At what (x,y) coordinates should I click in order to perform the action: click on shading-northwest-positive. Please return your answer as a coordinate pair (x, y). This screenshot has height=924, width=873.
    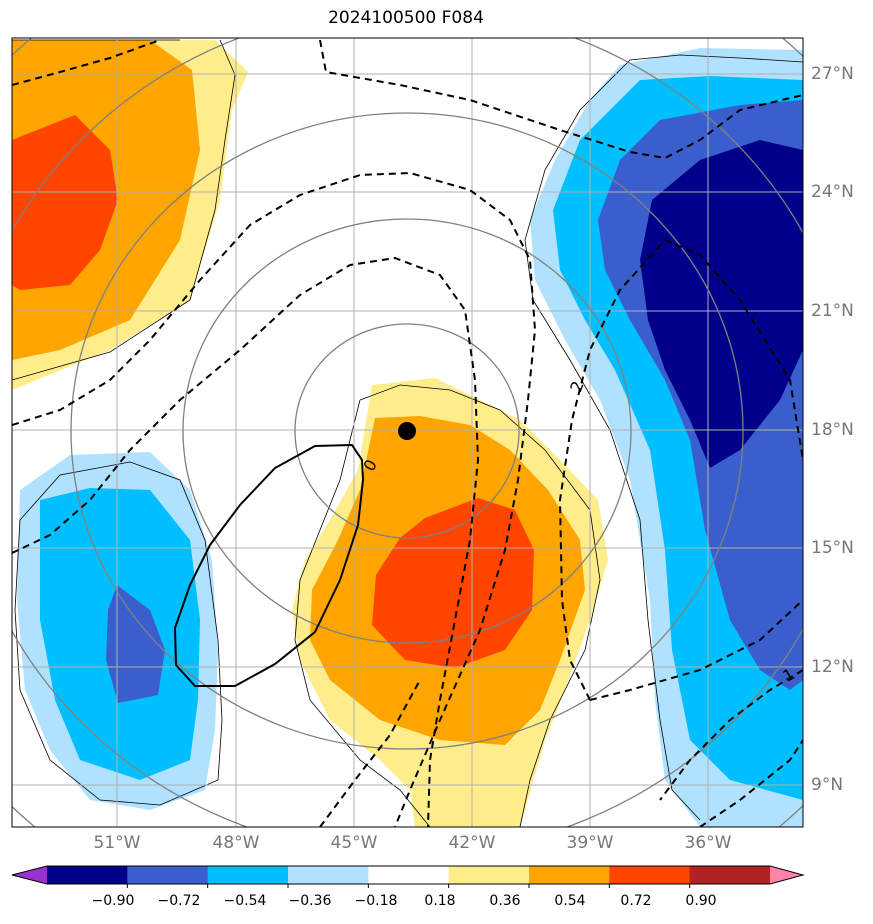
    Looking at the image, I should click on (130, 215).